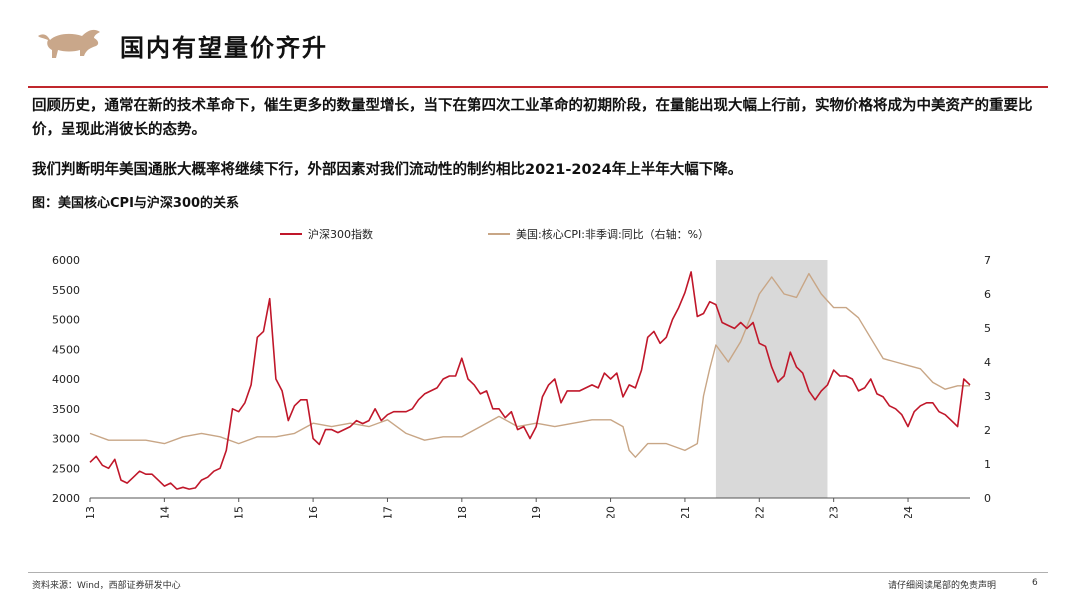 The image size is (1080, 608). I want to click on right-tick-label: 0, so click(987, 498).